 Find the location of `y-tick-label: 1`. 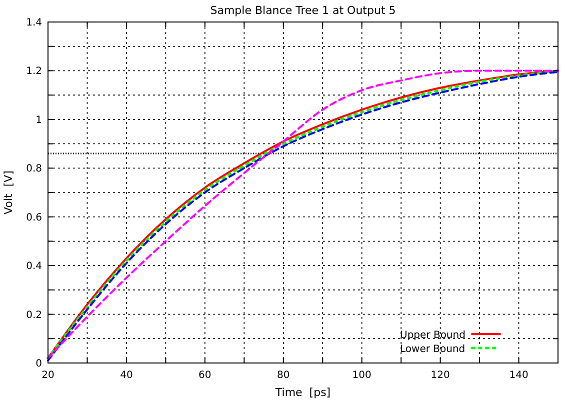

y-tick-label: 1 is located at coordinates (39, 120).